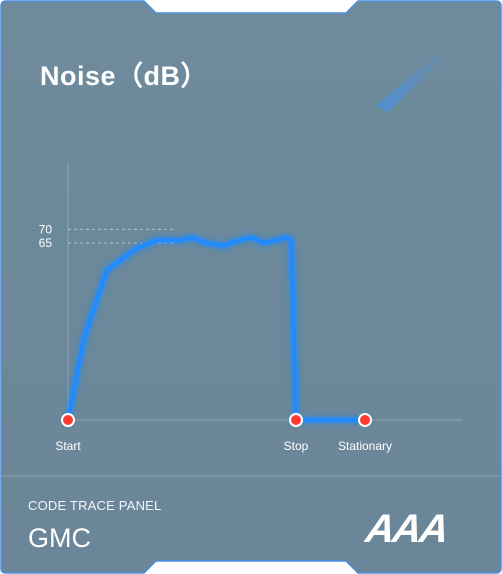  Describe the element at coordinates (365, 446) in the screenshot. I see `x-tick-label-stationary: Stationary` at that location.